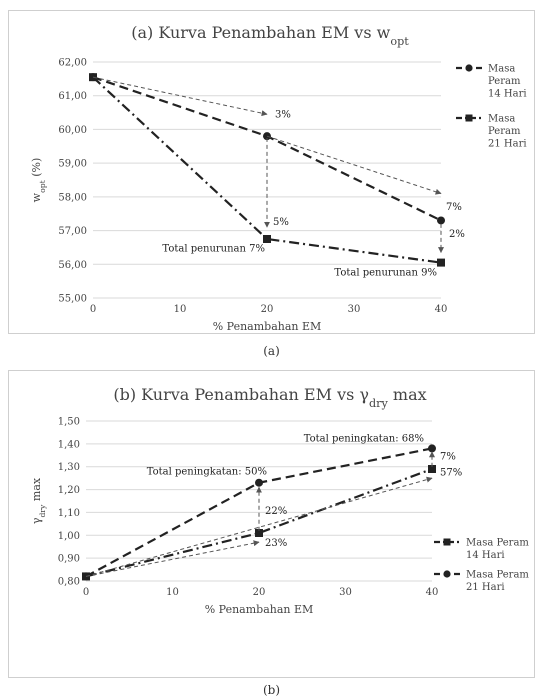 This screenshot has width=543, height=698. What do you see at coordinates (69, 513) in the screenshot?
I see `y-tick-label-b: 1,10` at bounding box center [69, 513].